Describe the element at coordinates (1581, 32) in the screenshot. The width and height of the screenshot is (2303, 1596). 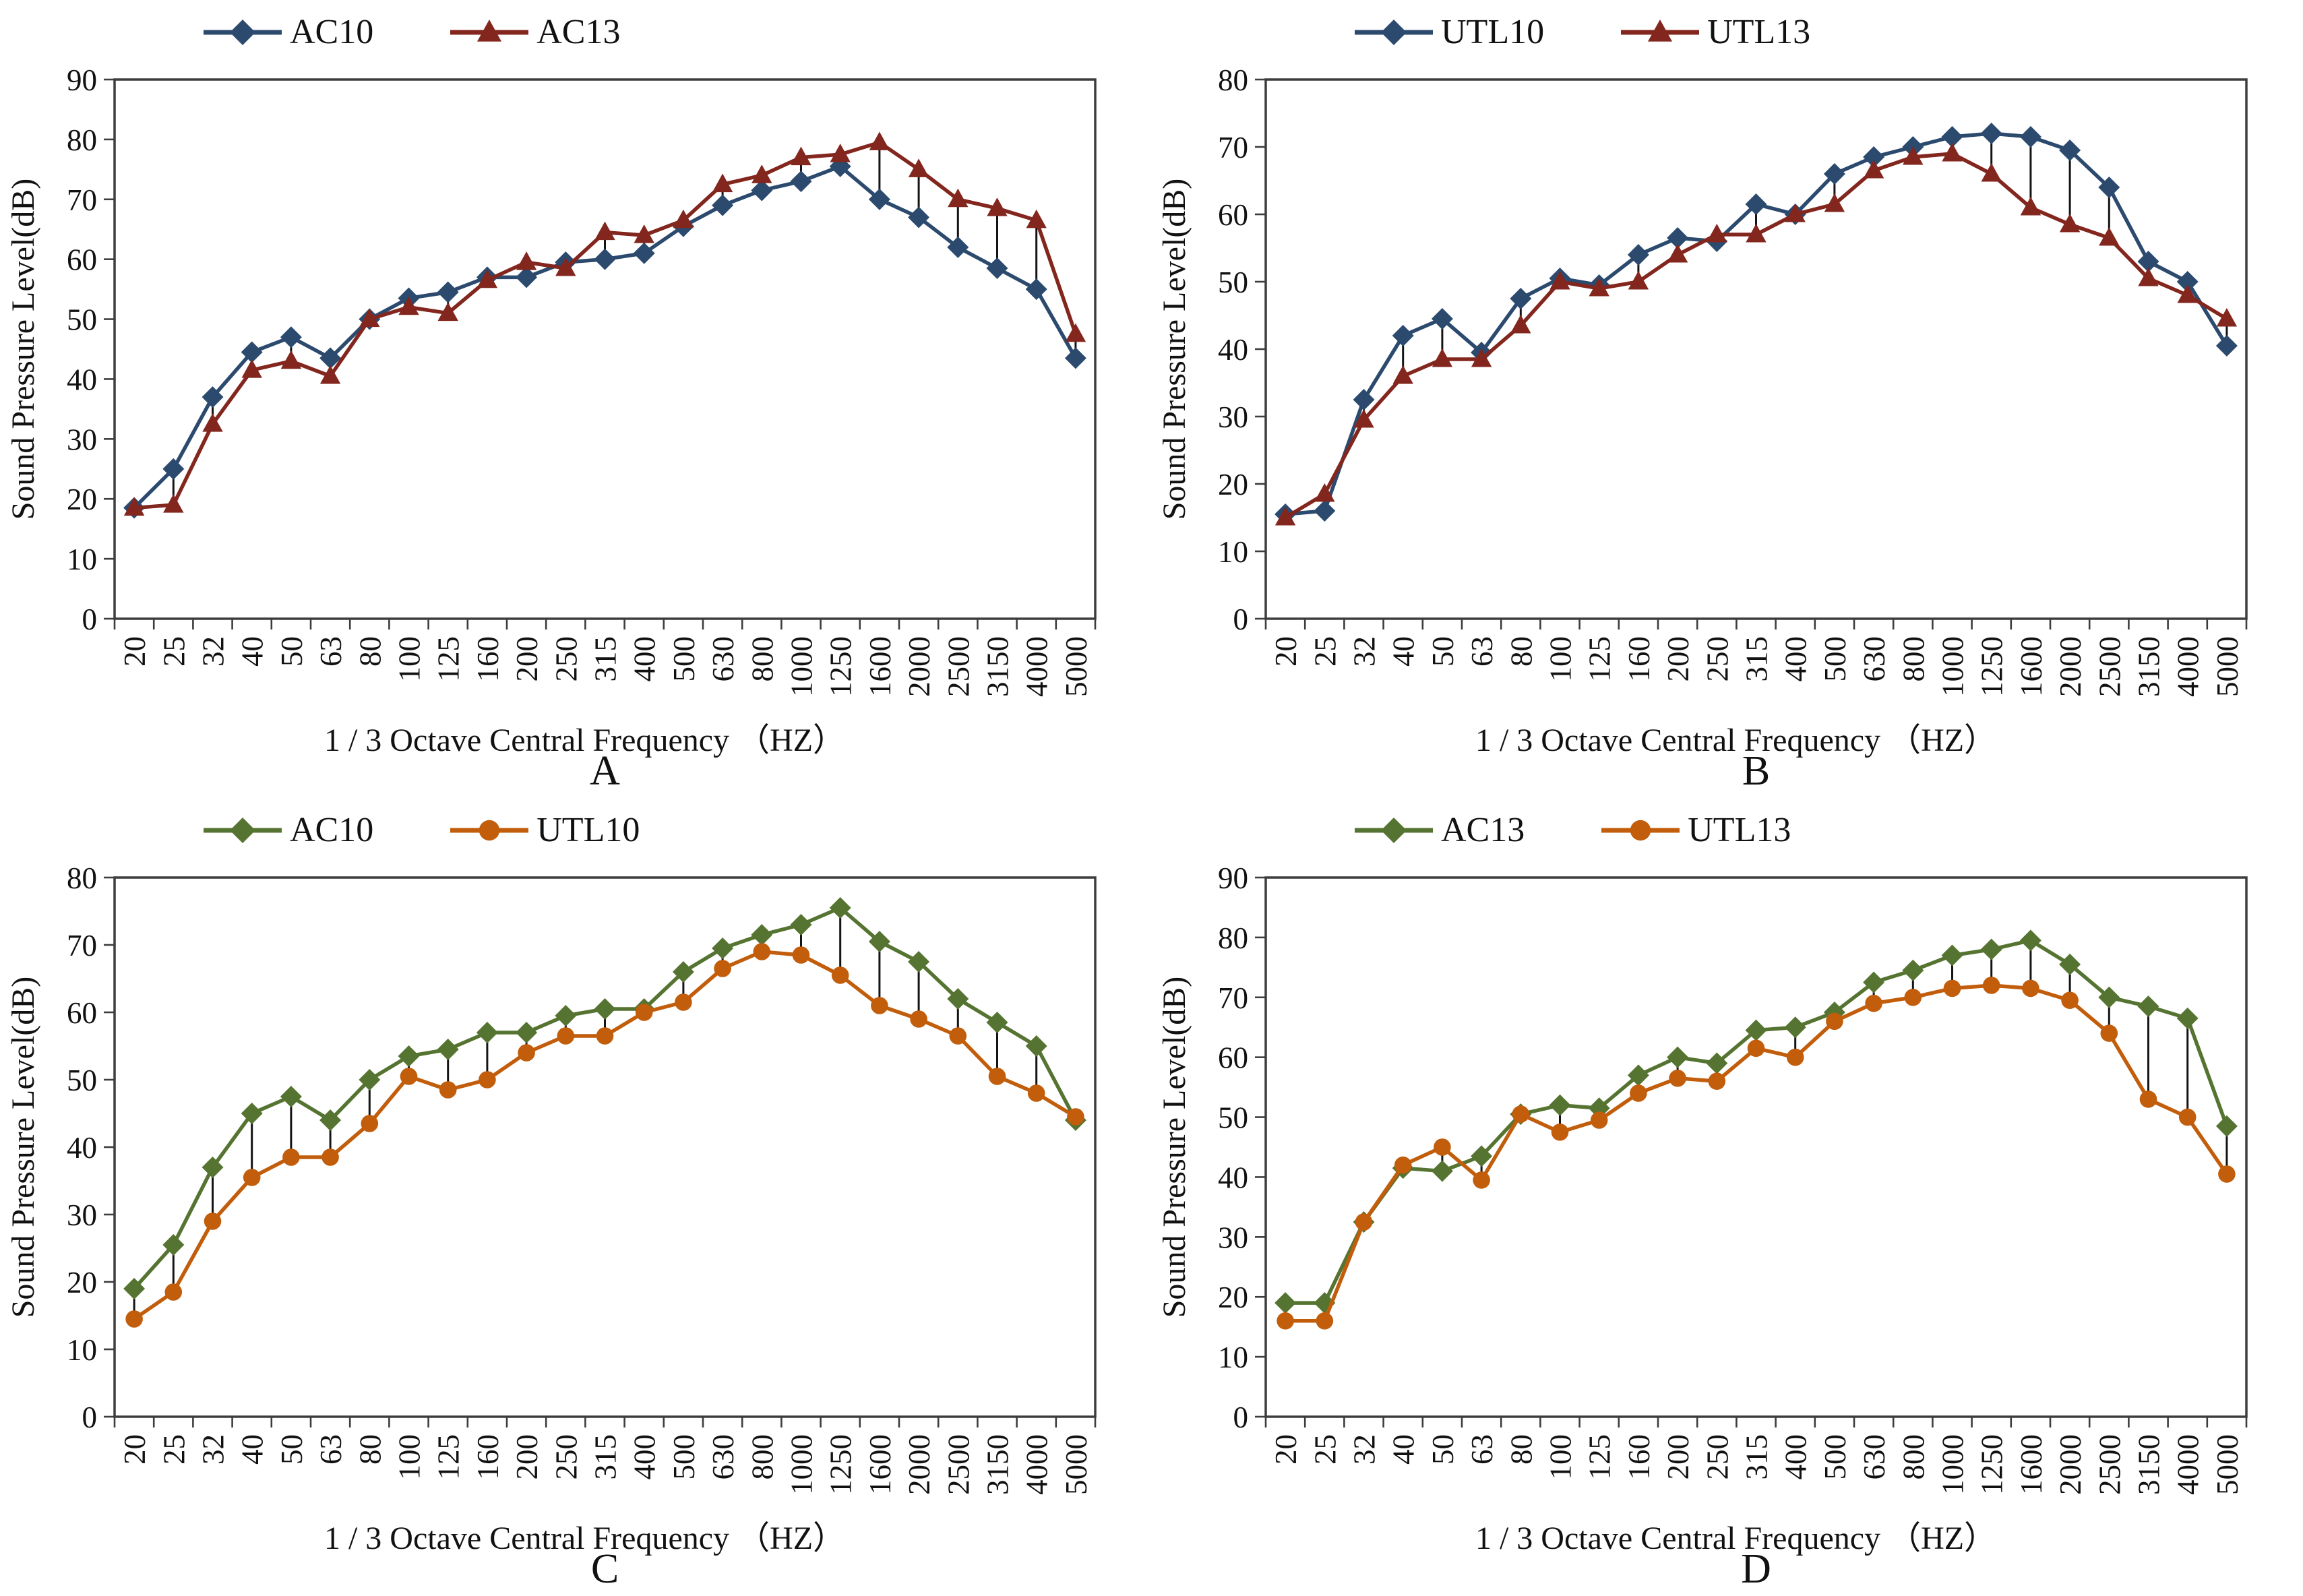
I see `legend: UTL10 UTL13` at that location.